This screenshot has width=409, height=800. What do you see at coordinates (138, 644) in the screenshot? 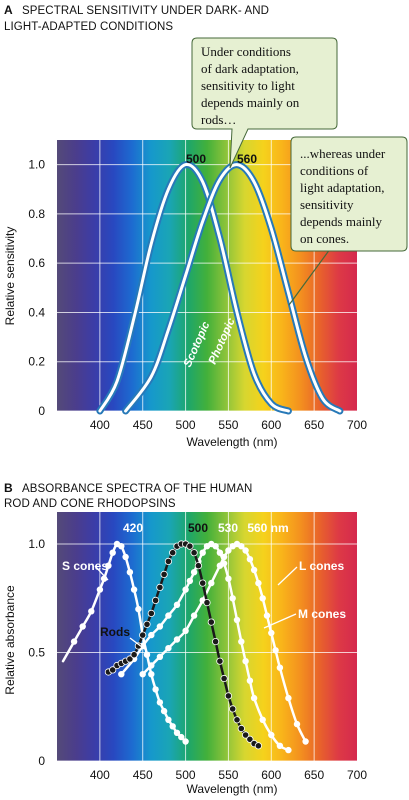
I see `rods-pointer` at bounding box center [138, 644].